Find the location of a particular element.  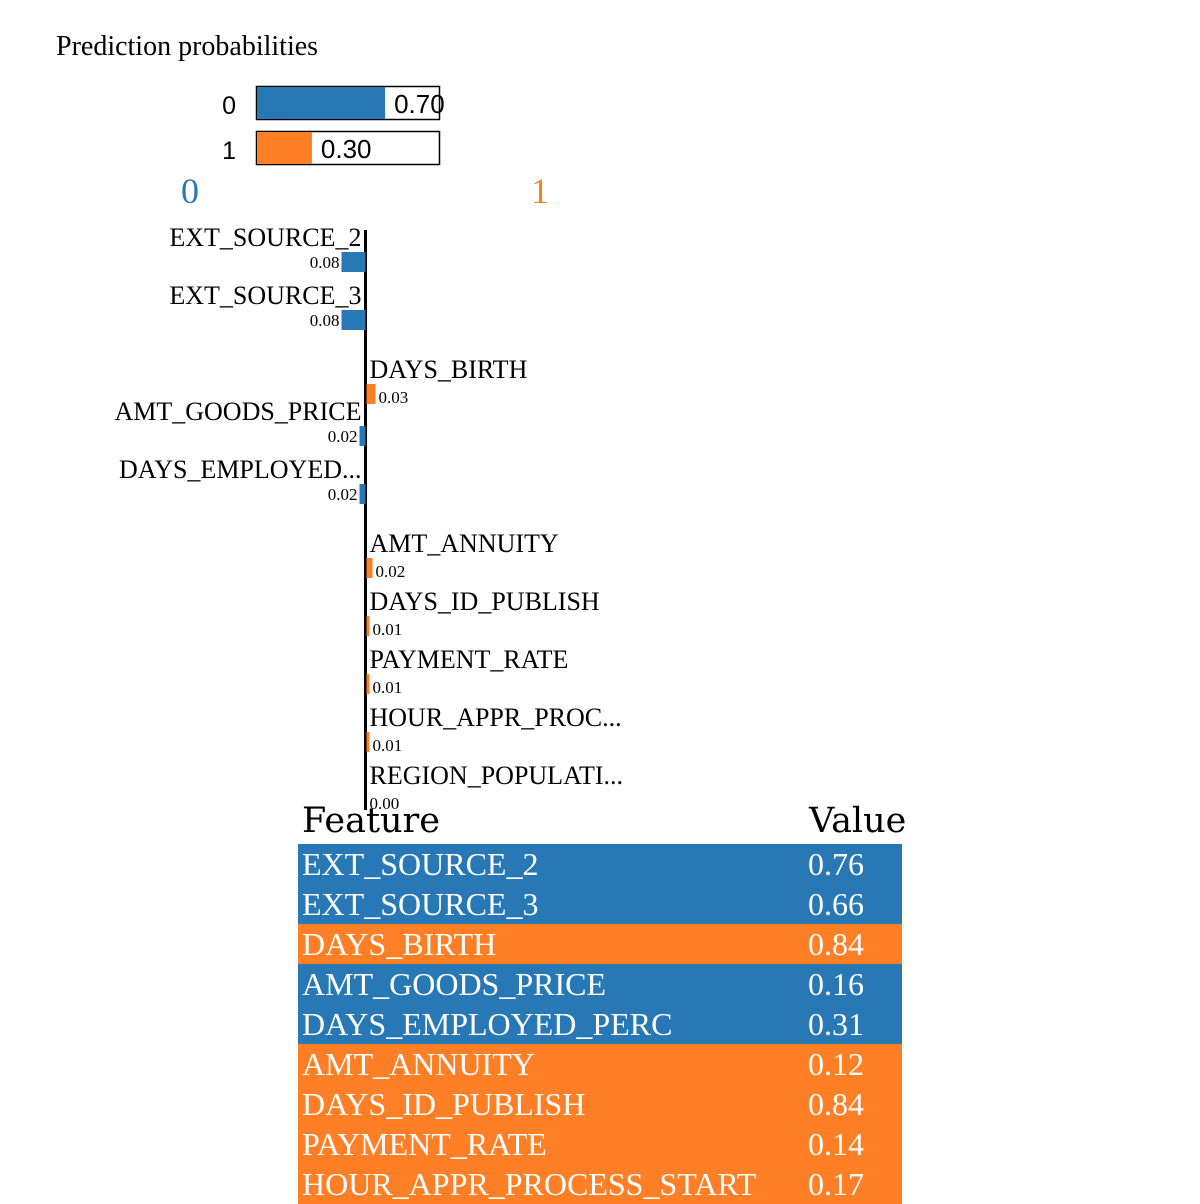

table-row: EXT_SOURCE_2 0.76 is located at coordinates (600, 864).